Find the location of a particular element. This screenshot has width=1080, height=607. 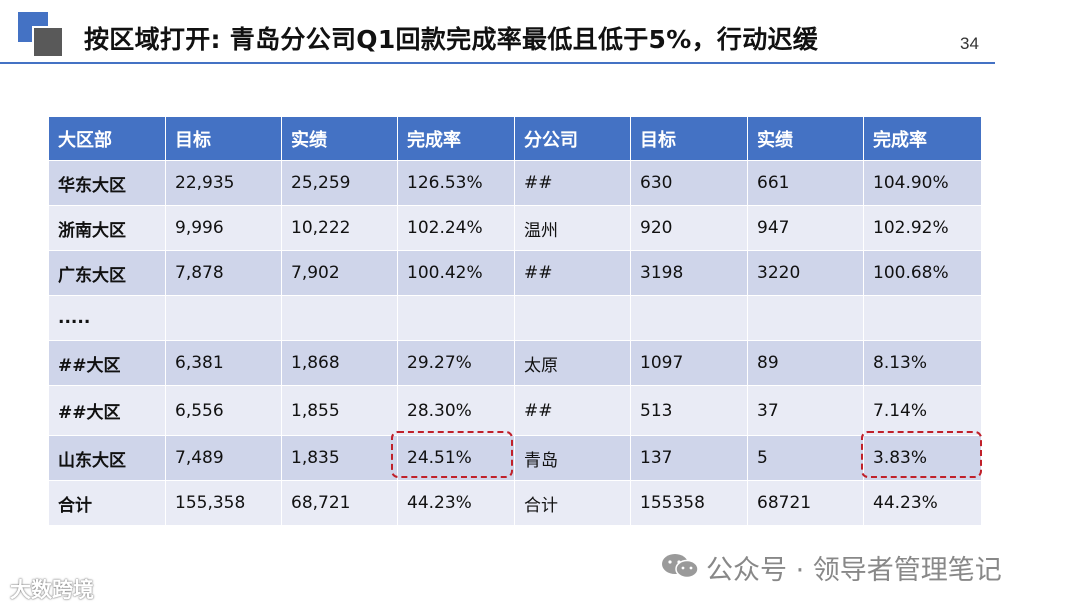

watermark-text: 公众号 · 领导者管理笔记 is located at coordinates (854, 570).